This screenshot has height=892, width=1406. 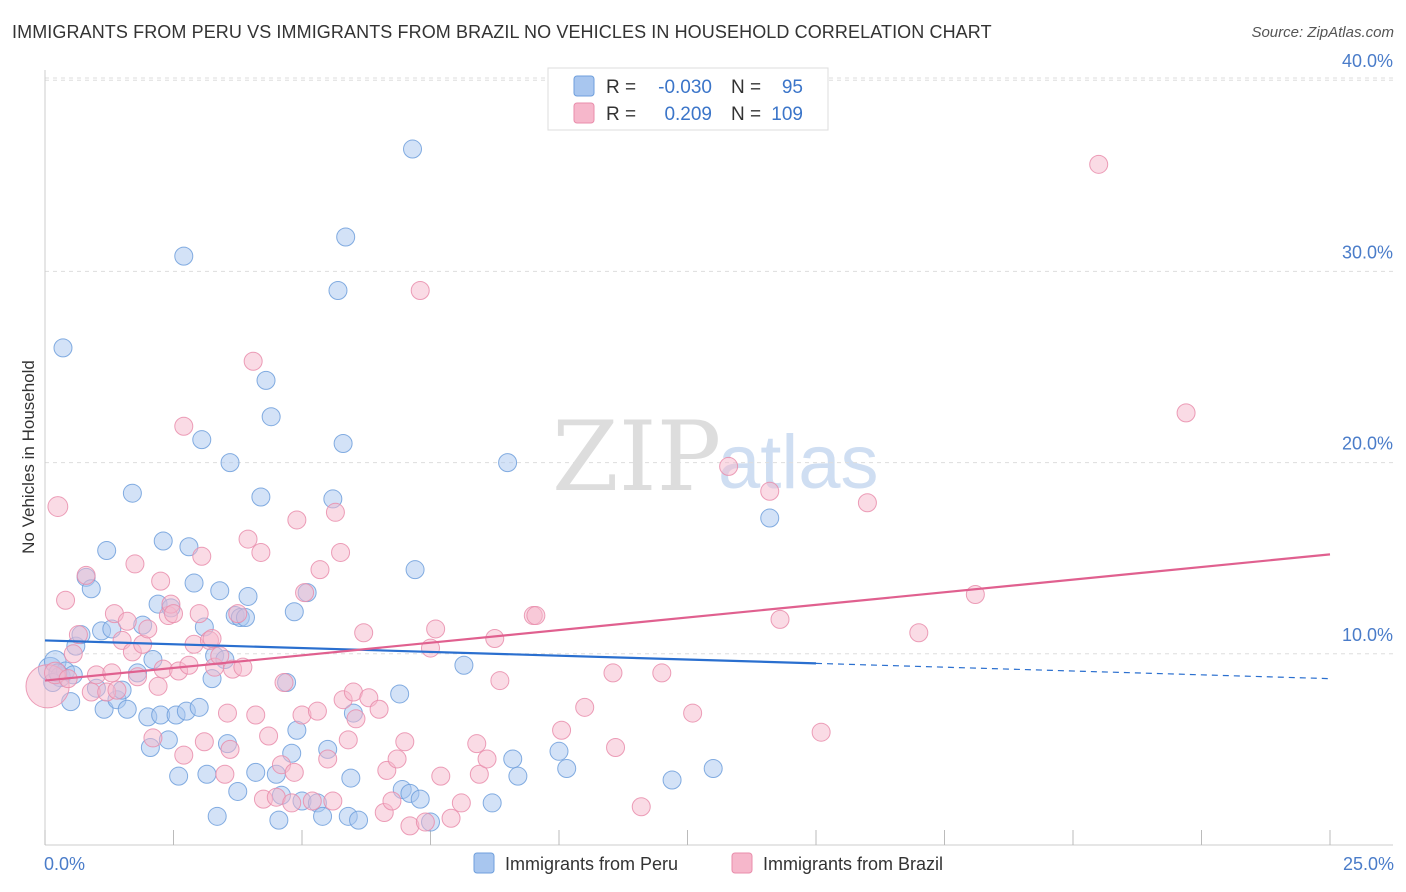 What do you see at coordinates (1367, 61) in the screenshot?
I see `y-tick-label-40: 40.0%` at bounding box center [1367, 61].